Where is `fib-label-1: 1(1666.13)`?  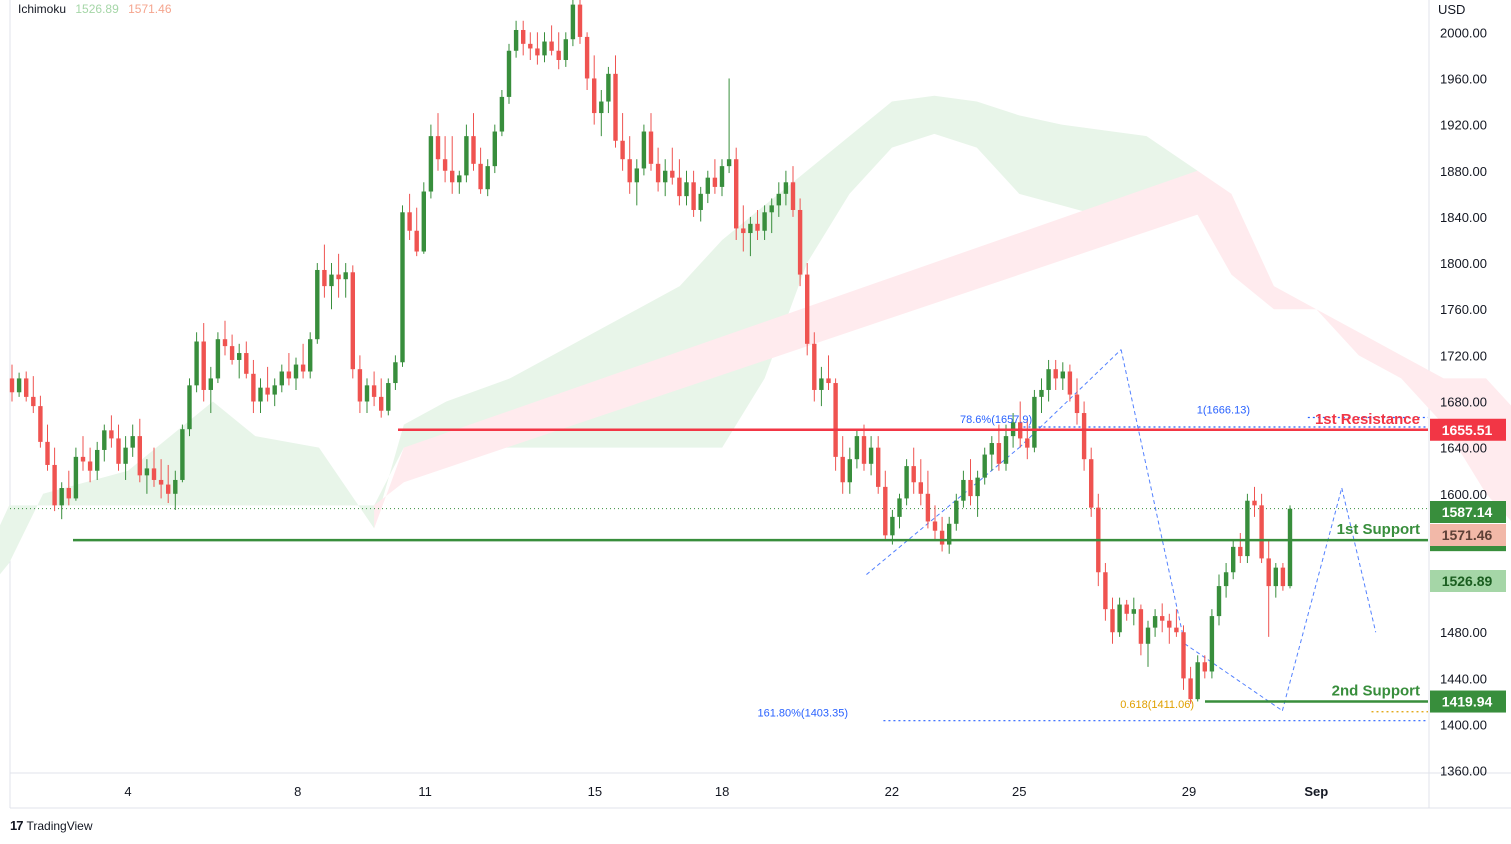 fib-label-1: 1(1666.13) is located at coordinates (1223, 411).